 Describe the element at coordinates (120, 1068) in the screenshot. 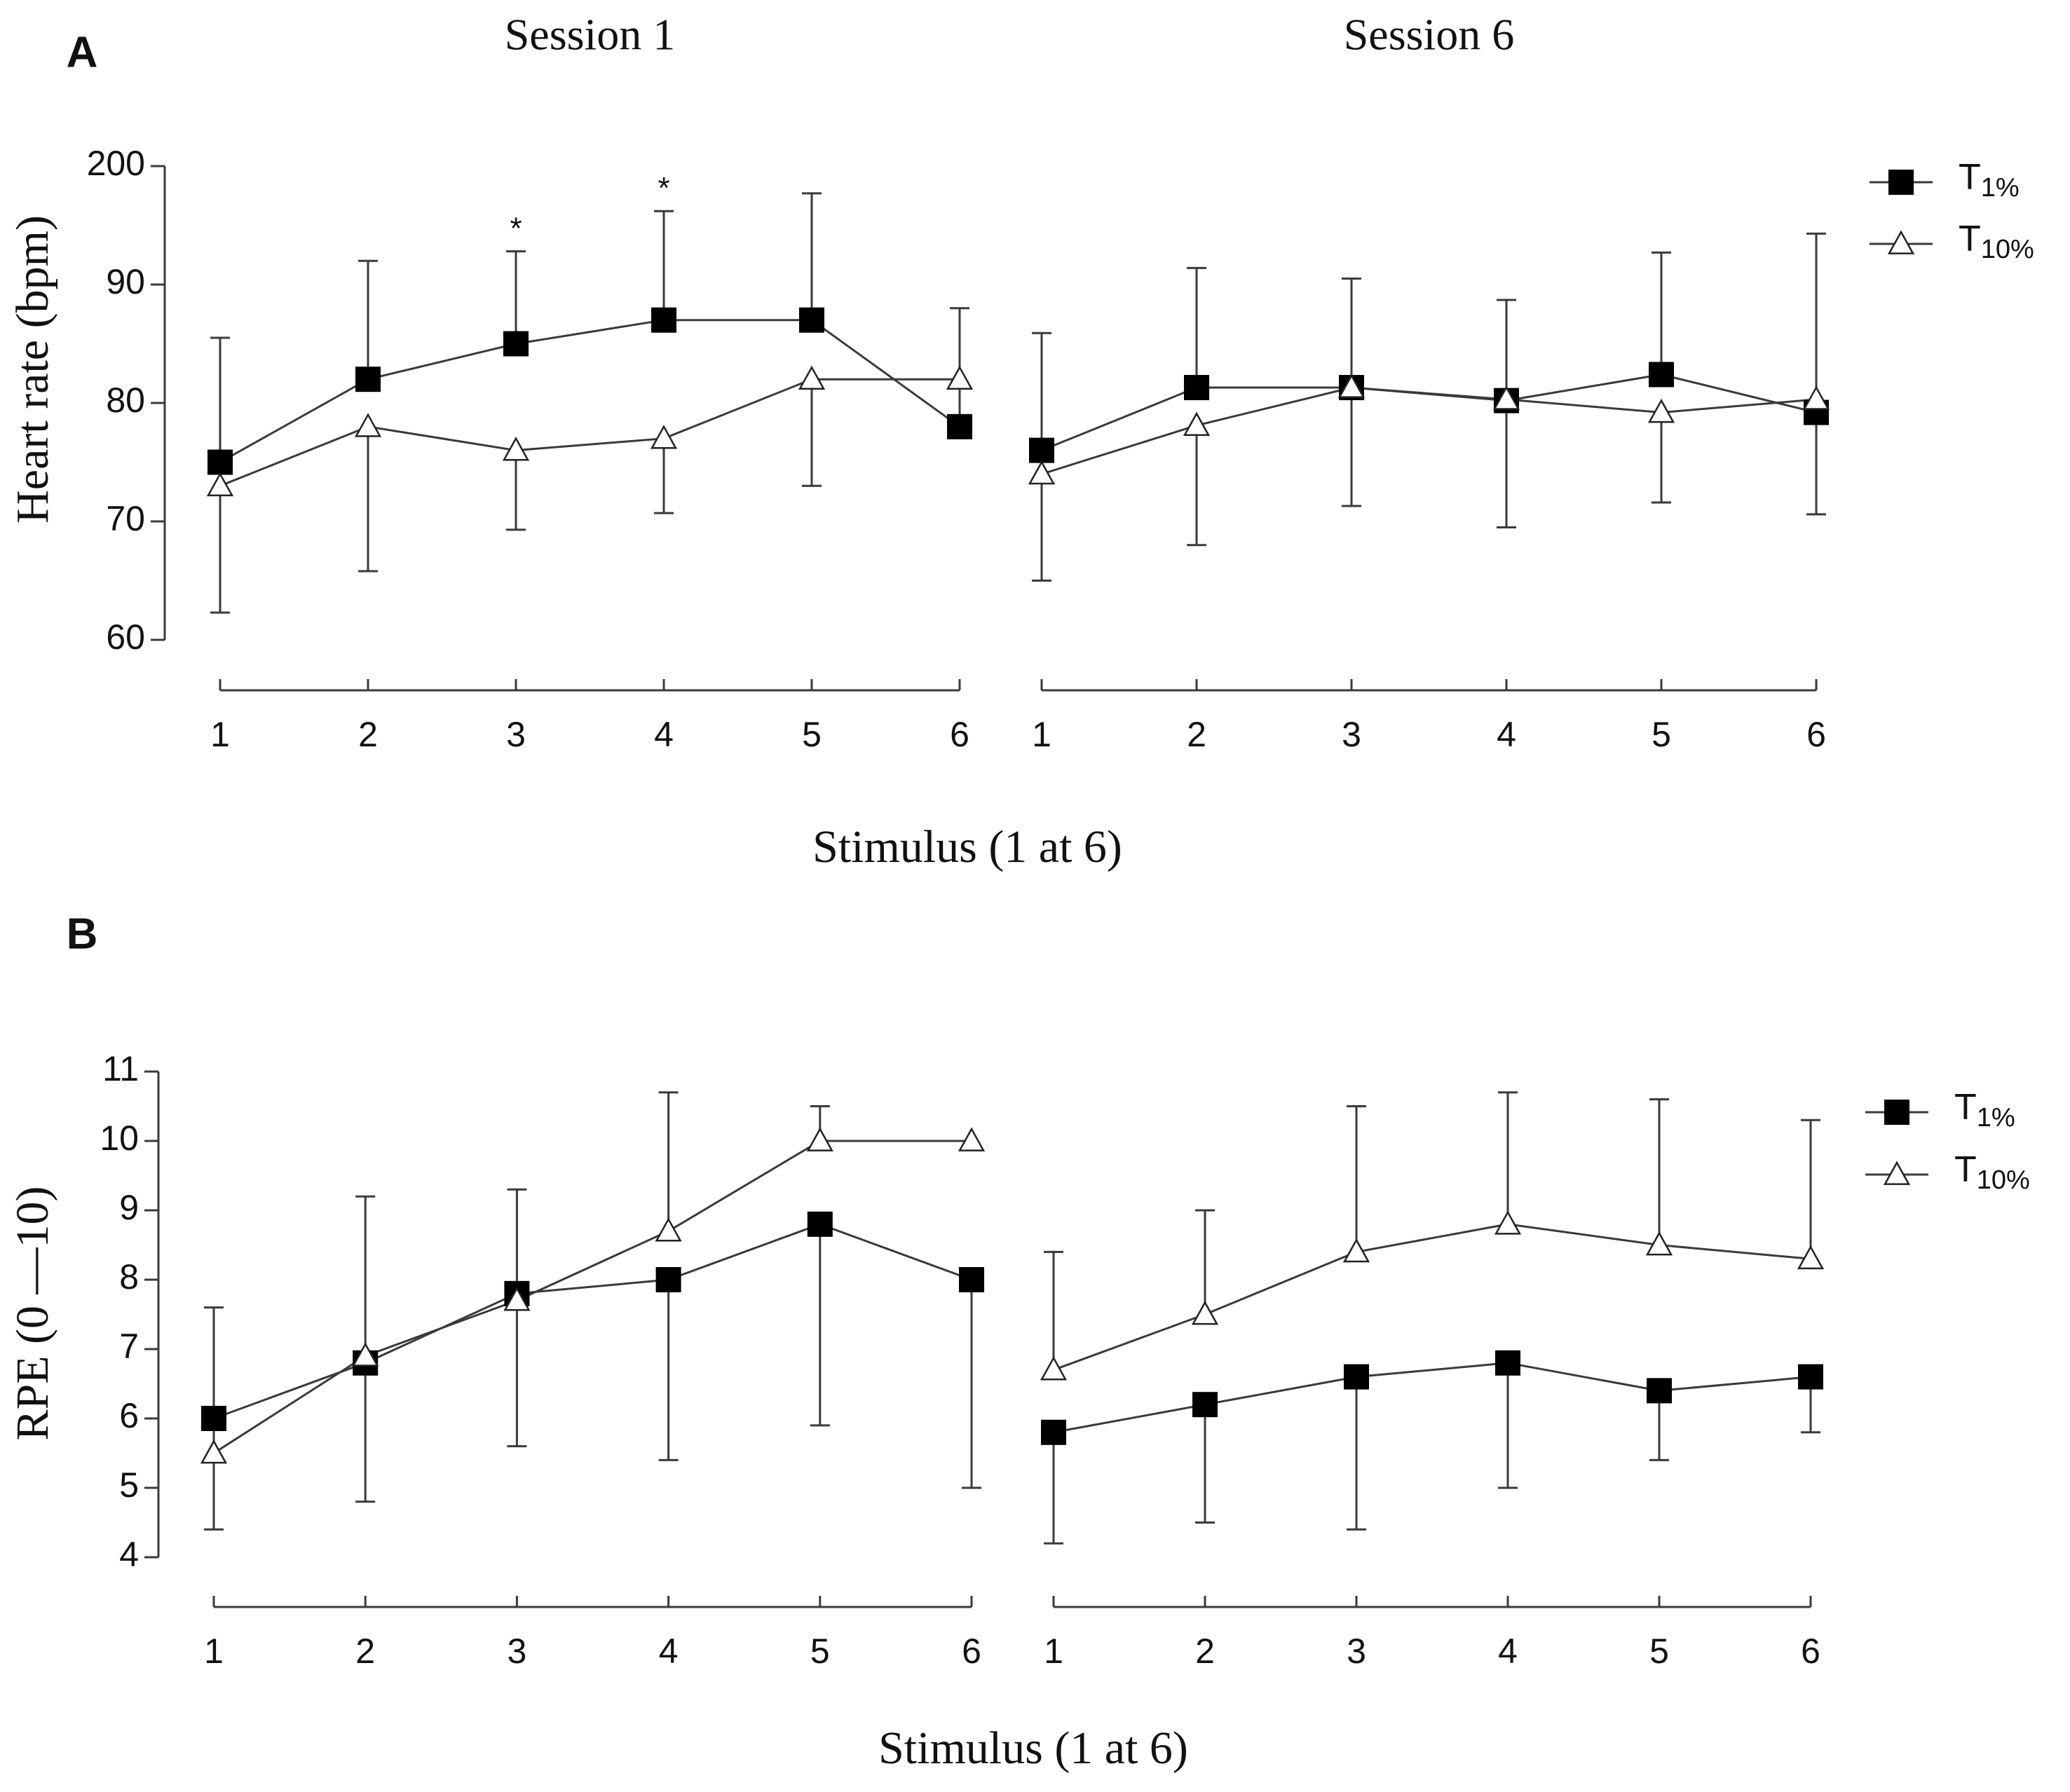

I see `y-tick-label: 11` at that location.